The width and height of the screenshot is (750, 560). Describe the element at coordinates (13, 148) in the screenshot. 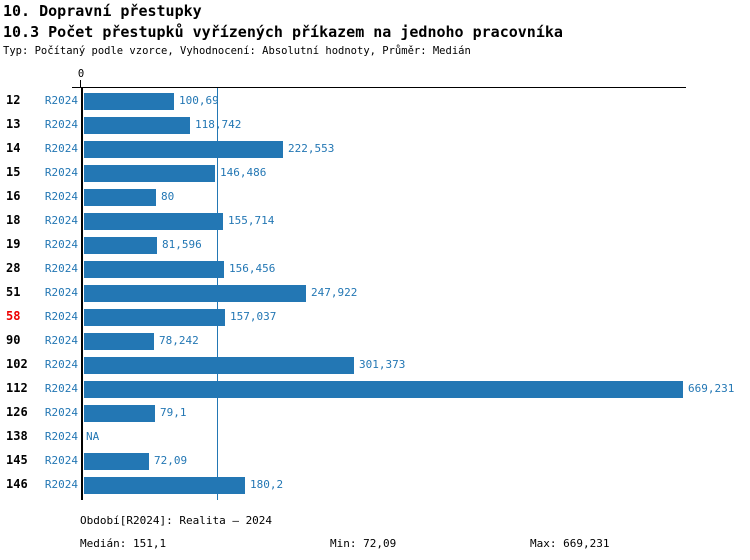

I see `row-id-label: 14` at that location.